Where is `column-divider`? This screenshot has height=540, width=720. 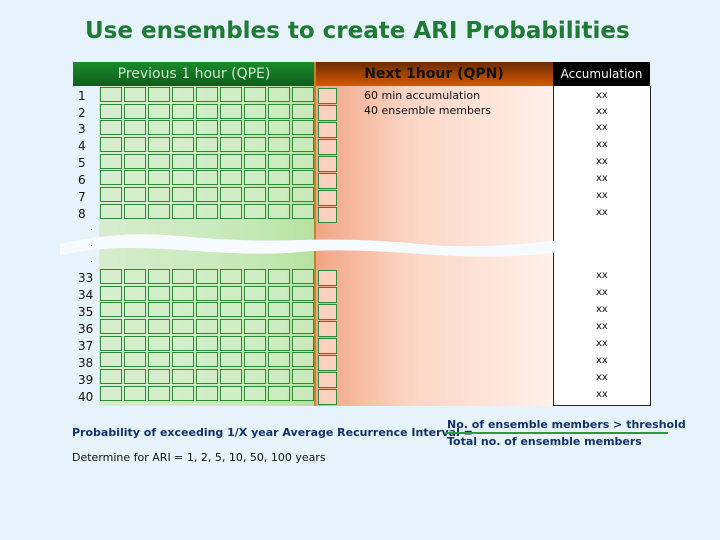
column-divider is located at coordinates (315, 234).